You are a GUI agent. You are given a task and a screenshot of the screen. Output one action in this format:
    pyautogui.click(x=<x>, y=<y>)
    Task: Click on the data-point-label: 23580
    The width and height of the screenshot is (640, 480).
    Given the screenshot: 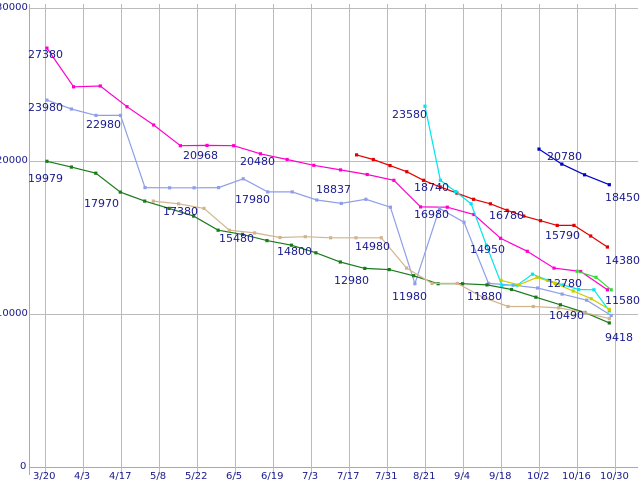 What is the action you would take?
    pyautogui.click(x=409, y=114)
    